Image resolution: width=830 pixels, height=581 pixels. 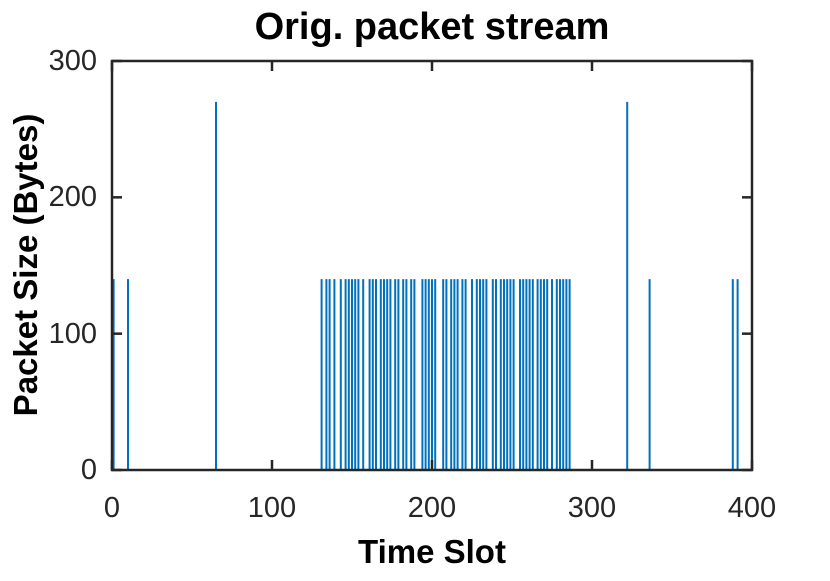 What do you see at coordinates (25, 265) in the screenshot?
I see `y-axis-label: Packet Size (Bytes)` at bounding box center [25, 265].